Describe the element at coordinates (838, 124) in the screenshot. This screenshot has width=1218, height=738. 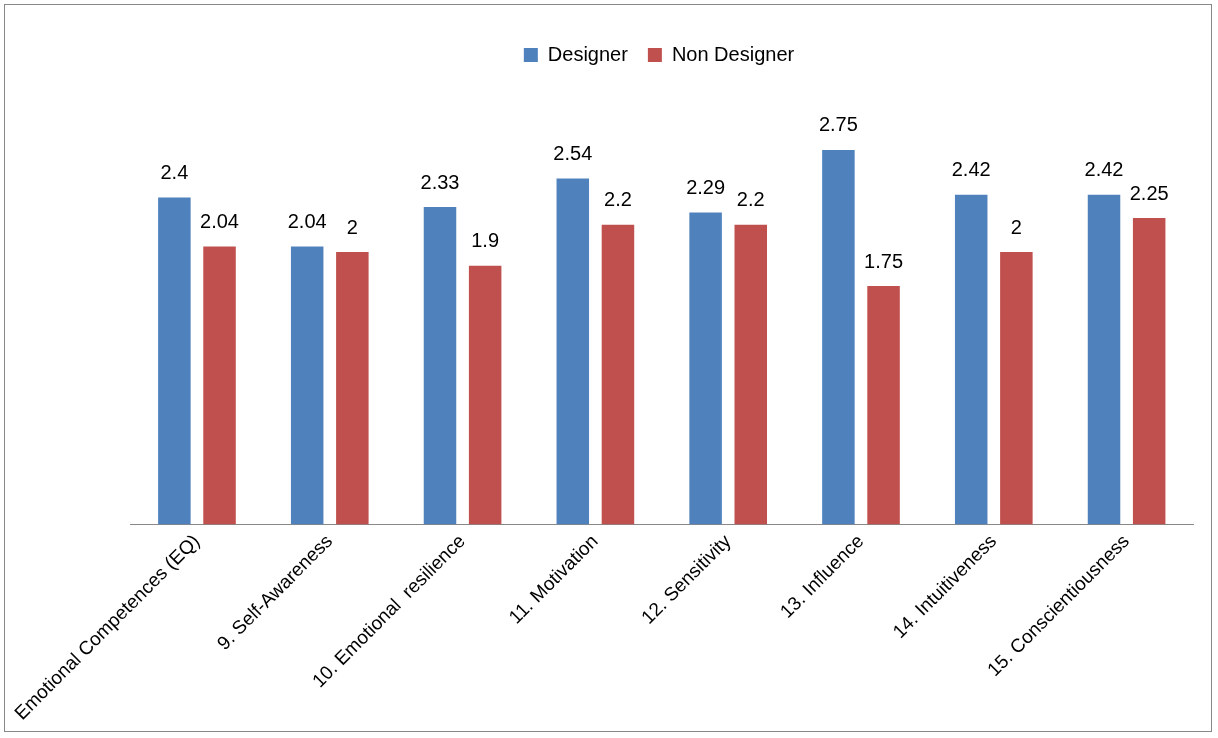
I see `data-label: 2.75` at that location.